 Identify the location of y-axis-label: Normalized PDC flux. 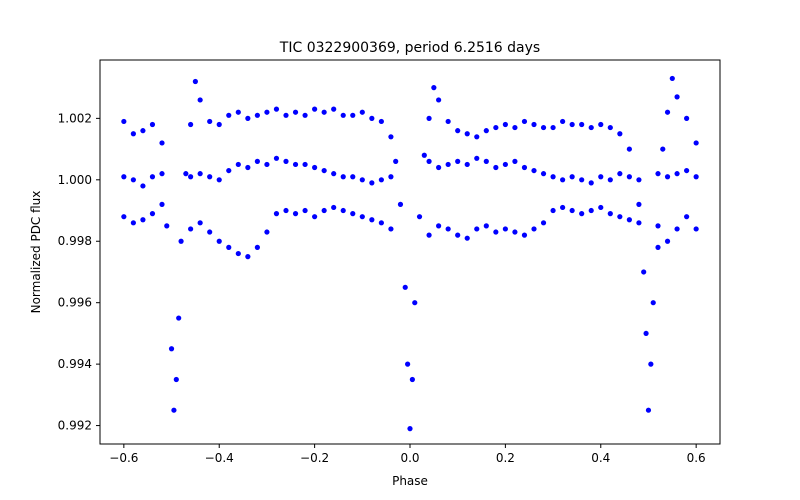
(36, 252).